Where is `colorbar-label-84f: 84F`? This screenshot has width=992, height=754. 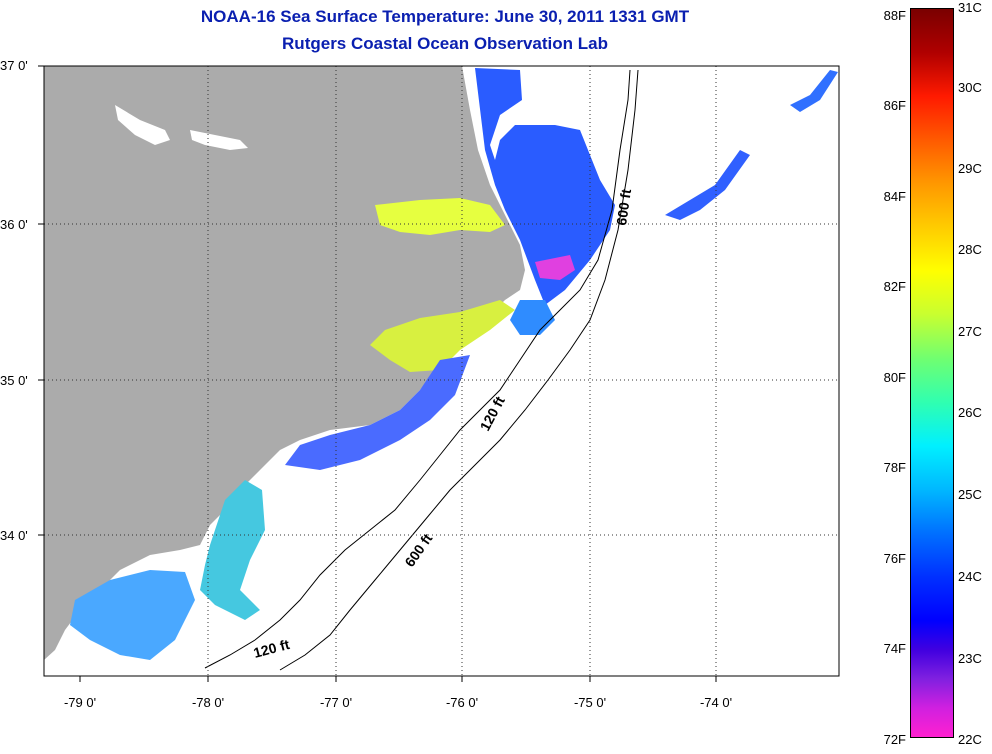
colorbar-label-84f: 84F is located at coordinates (894, 196).